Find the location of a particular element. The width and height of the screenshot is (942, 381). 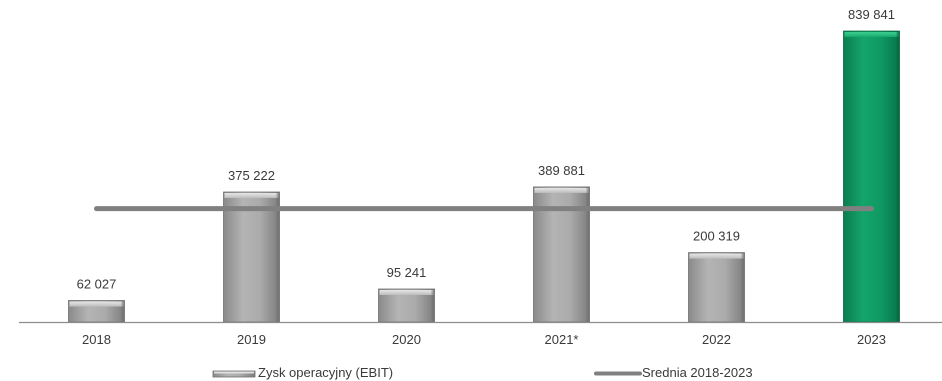

x-tick-label: 2023 is located at coordinates (871, 339).